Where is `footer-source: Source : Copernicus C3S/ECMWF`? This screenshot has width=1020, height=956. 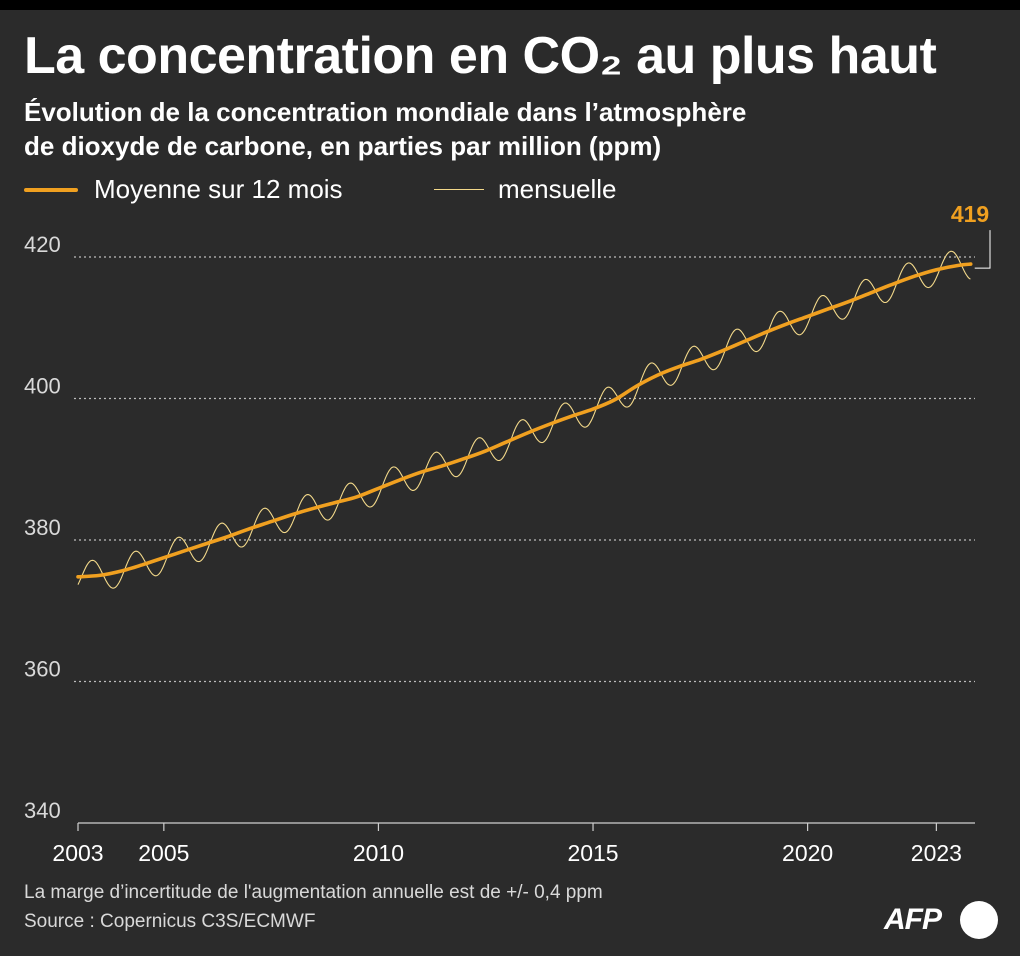 footer-source: Source : Copernicus C3S/ECMWF is located at coordinates (170, 921).